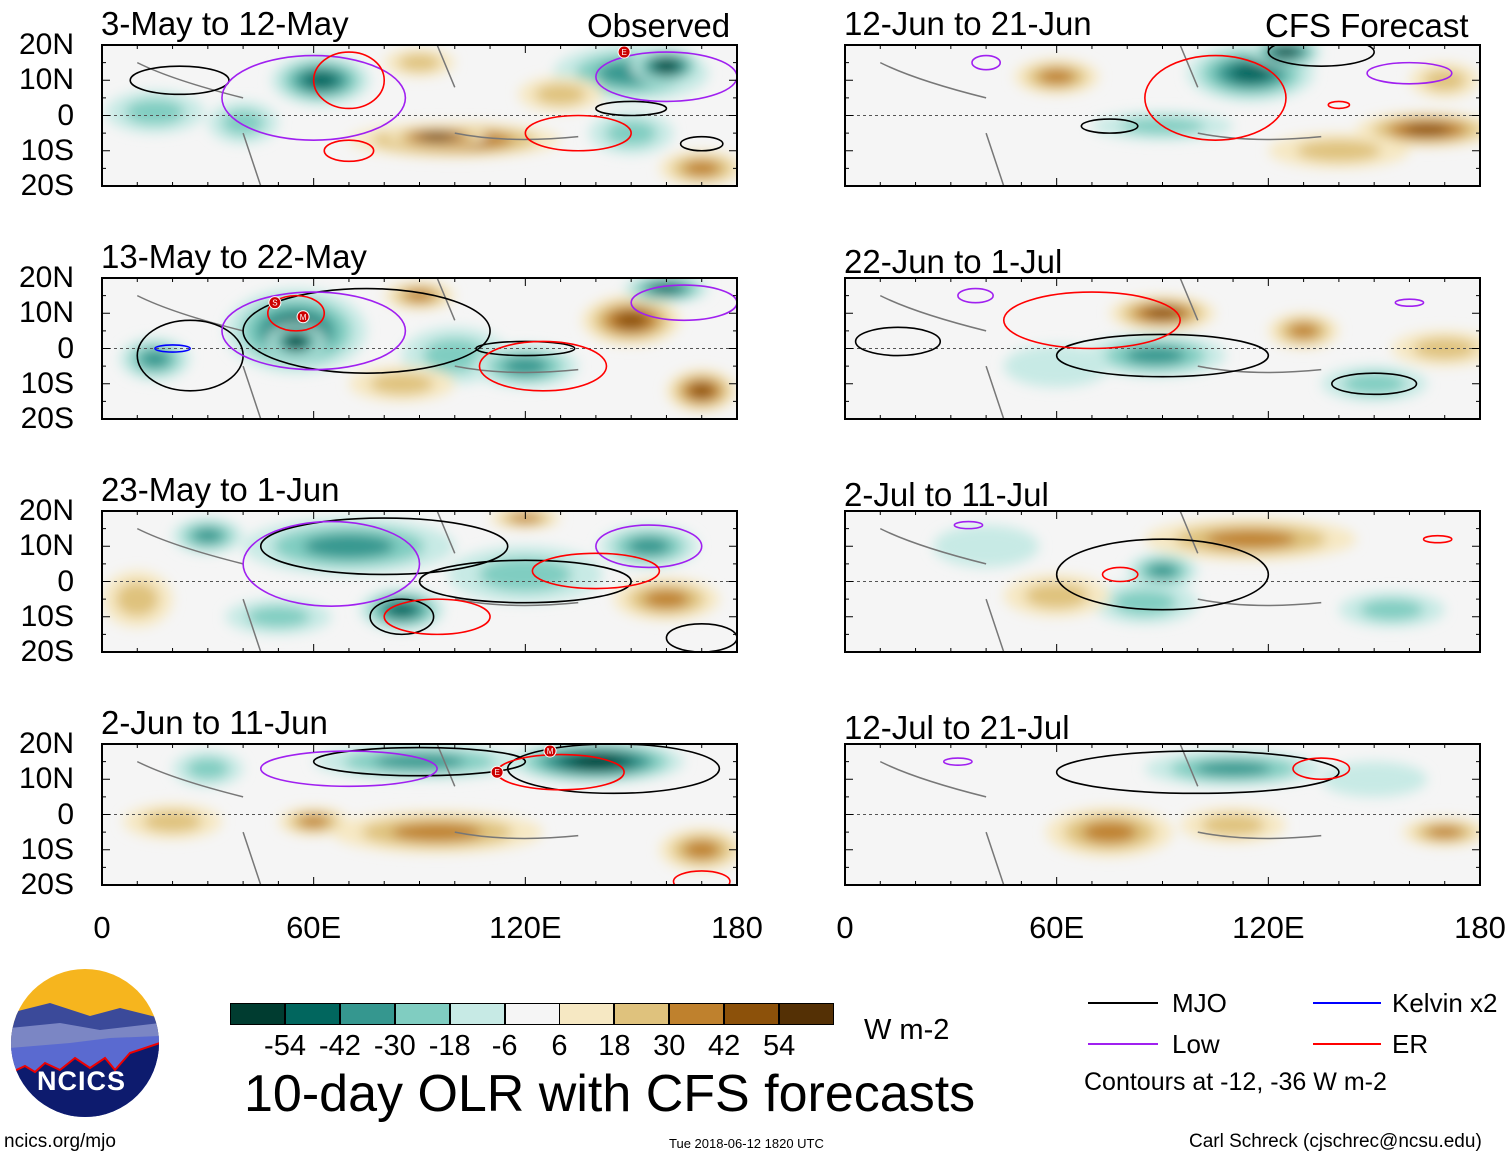  I want to click on map-panel: SM, so click(419, 348).